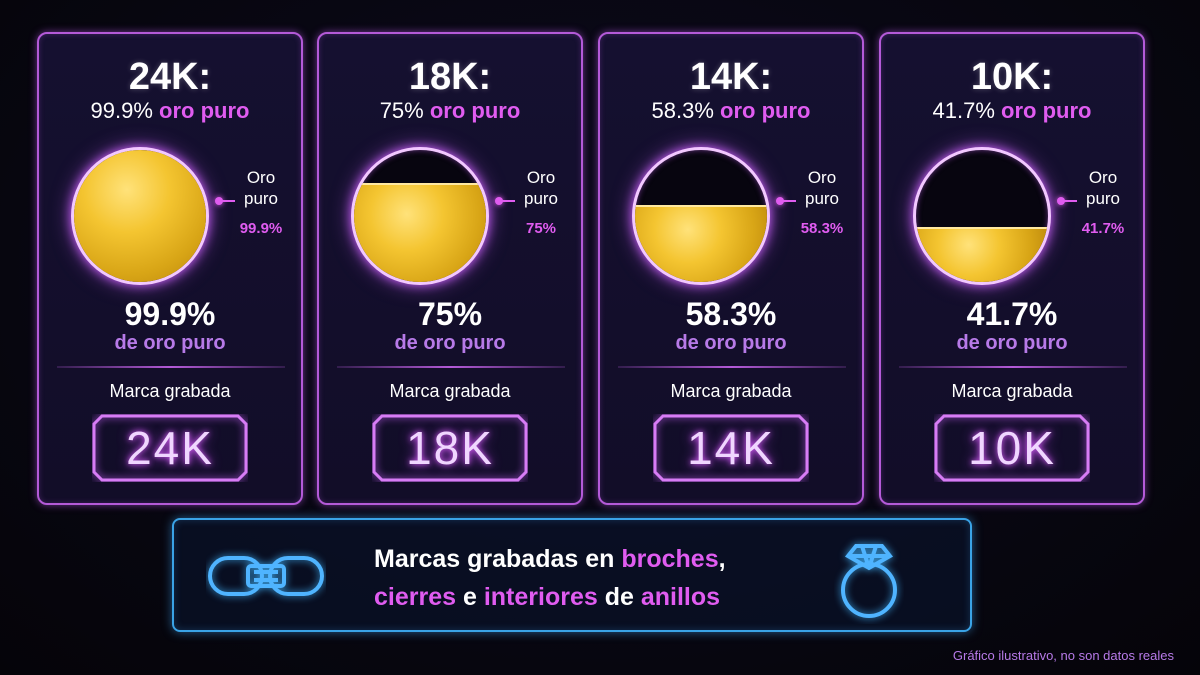 This screenshot has height=675, width=1200. I want to click on big-percent: 58.3%, so click(731, 314).